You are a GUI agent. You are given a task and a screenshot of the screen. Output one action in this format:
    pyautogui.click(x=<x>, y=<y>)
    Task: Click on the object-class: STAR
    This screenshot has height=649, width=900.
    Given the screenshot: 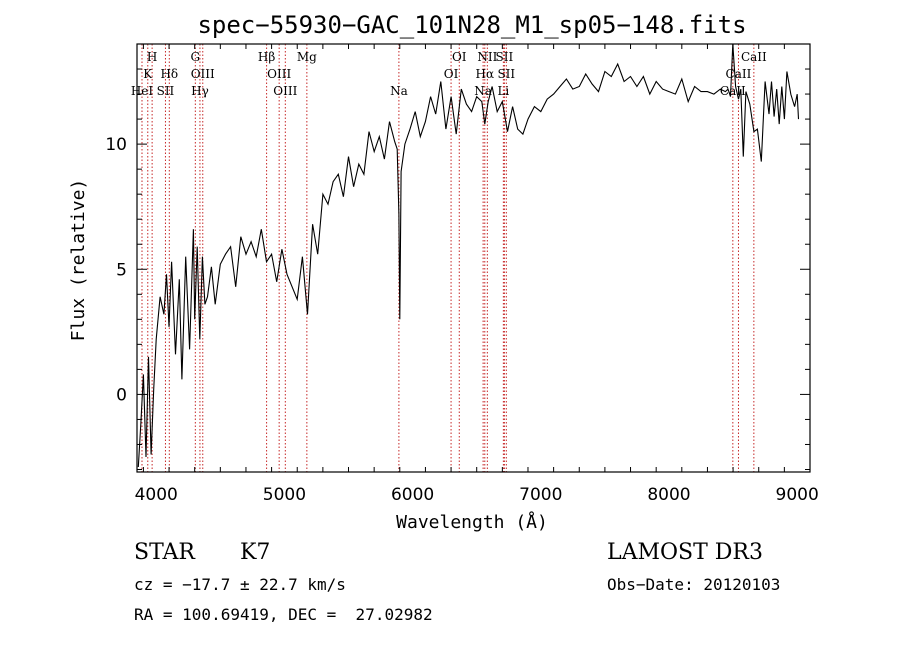 What is the action you would take?
    pyautogui.click(x=164, y=552)
    